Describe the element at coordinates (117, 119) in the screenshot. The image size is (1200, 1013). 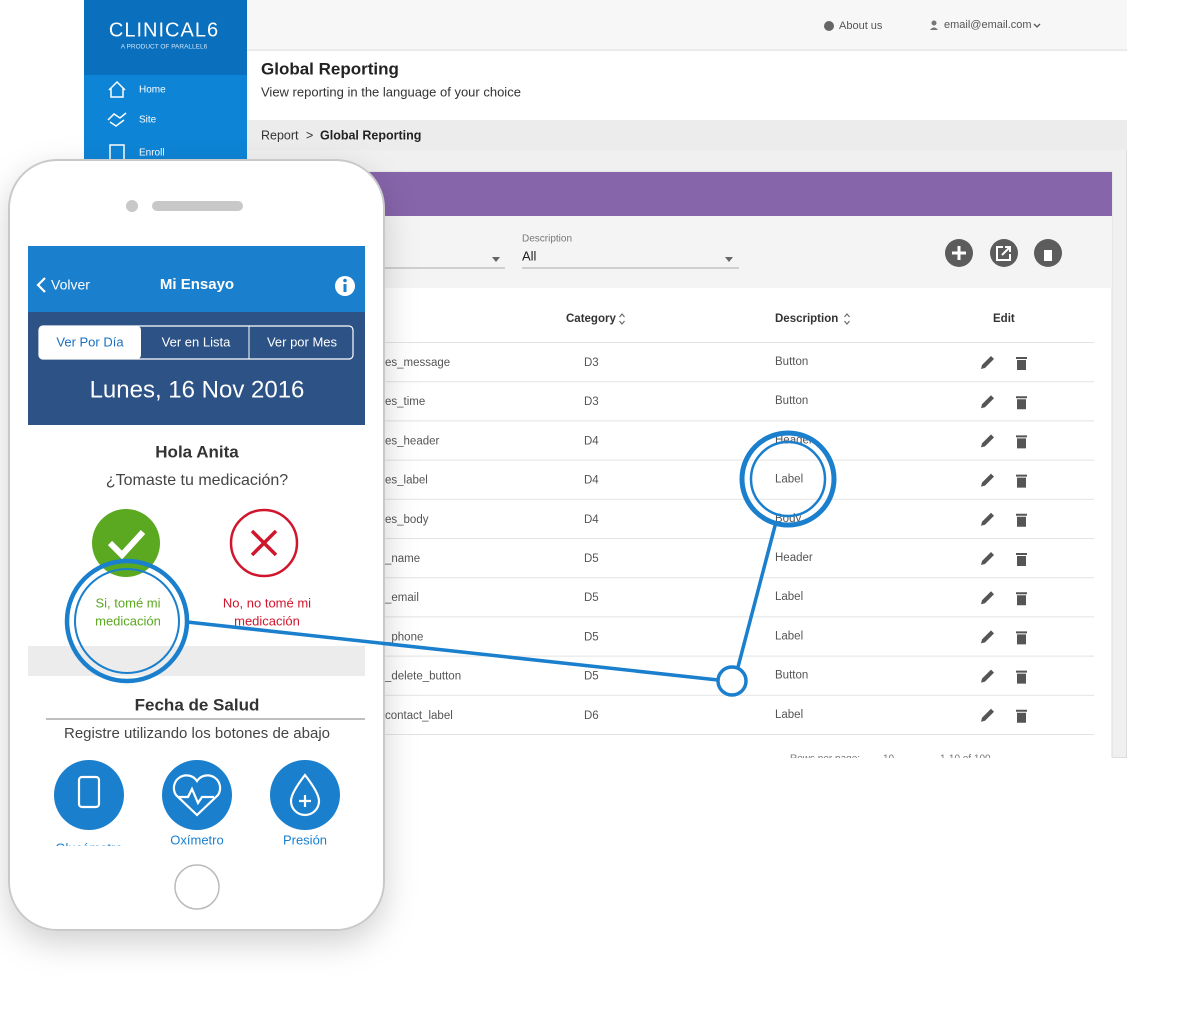
I see `site-icon` at that location.